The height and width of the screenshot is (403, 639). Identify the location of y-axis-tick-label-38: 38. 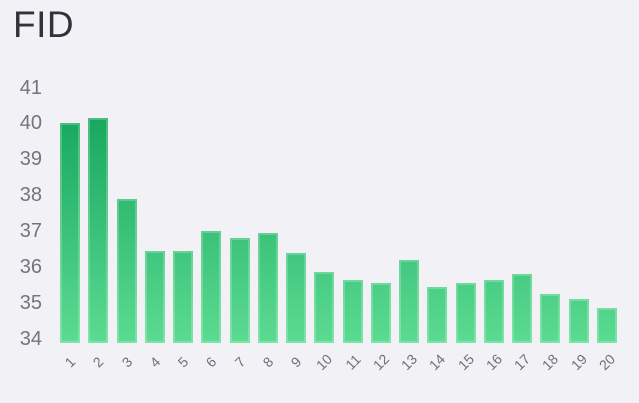
(30, 195).